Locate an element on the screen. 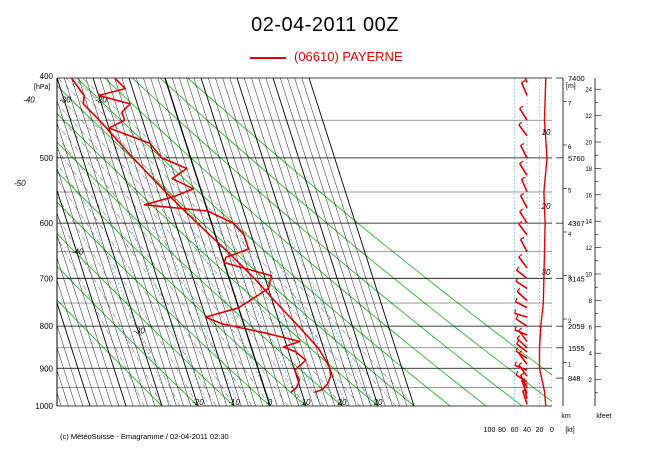 This screenshot has height=455, width=650. kfeet-tick-label: 20 is located at coordinates (588, 144).